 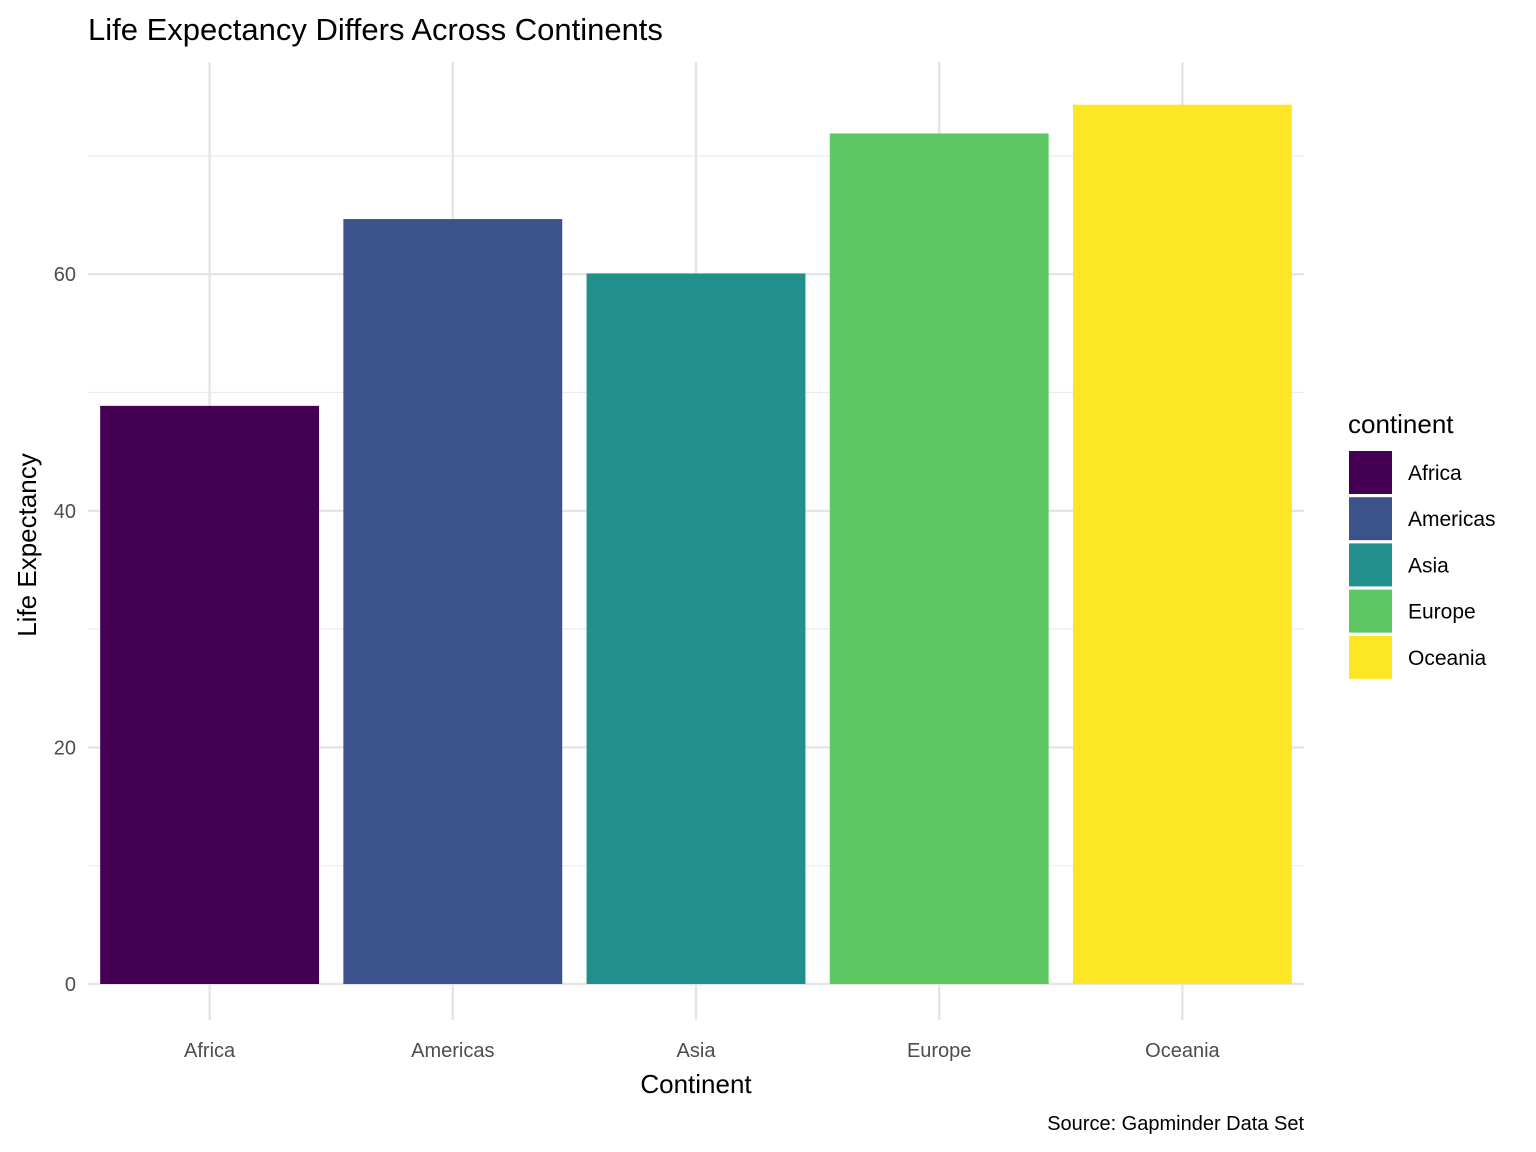 What do you see at coordinates (697, 1051) in the screenshot?
I see `x-tick-label: Asia` at bounding box center [697, 1051].